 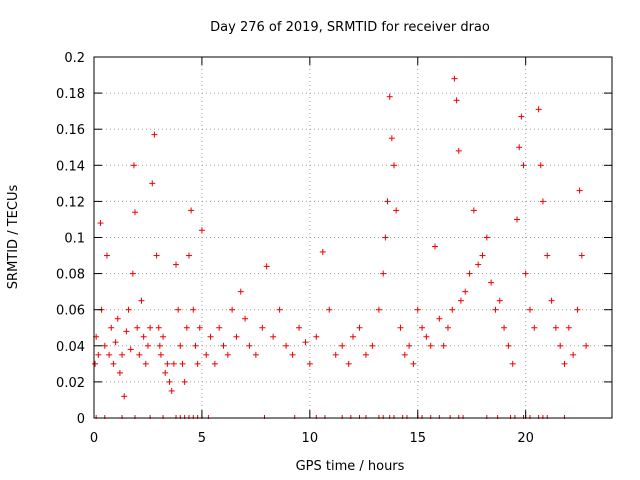 What do you see at coordinates (74, 58) in the screenshot?
I see `y-tick-label: 0.2` at bounding box center [74, 58].